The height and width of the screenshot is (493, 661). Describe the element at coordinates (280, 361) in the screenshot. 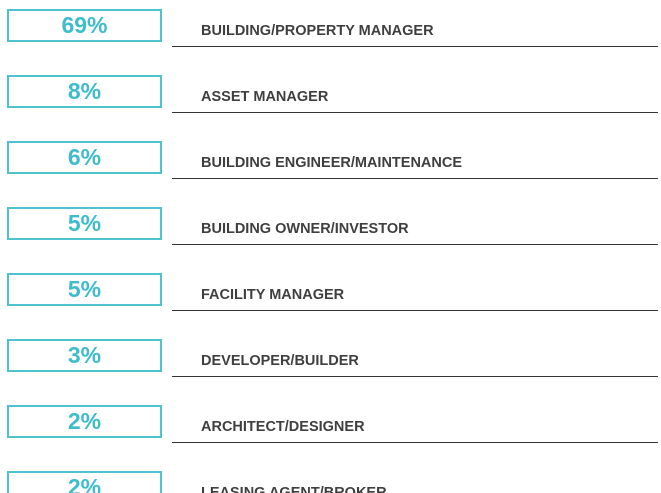

I see `role-label: DEVELOPER/BUILDER` at that location.